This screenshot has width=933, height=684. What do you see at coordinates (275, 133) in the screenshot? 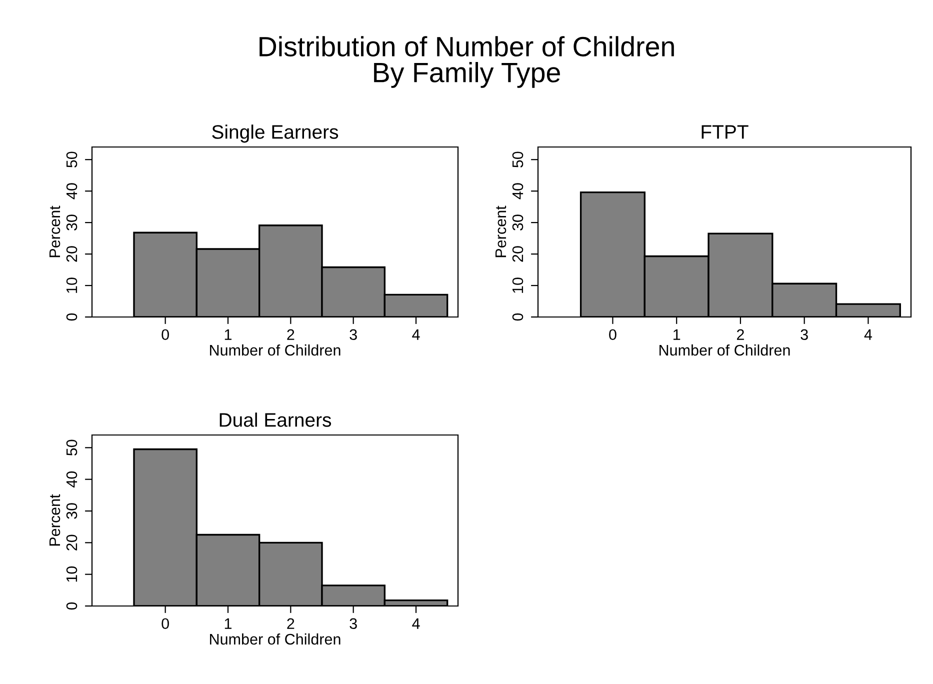
I see `chart-title: Single Earners` at bounding box center [275, 133].